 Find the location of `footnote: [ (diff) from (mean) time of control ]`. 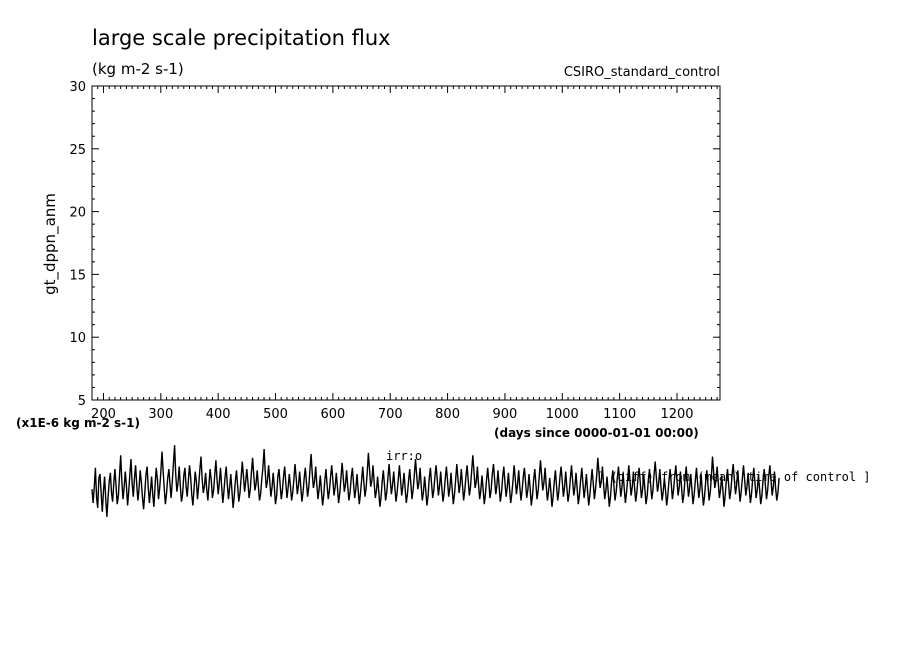

footnote: [ (diff) from (mean) time of control ] is located at coordinates (733, 477).